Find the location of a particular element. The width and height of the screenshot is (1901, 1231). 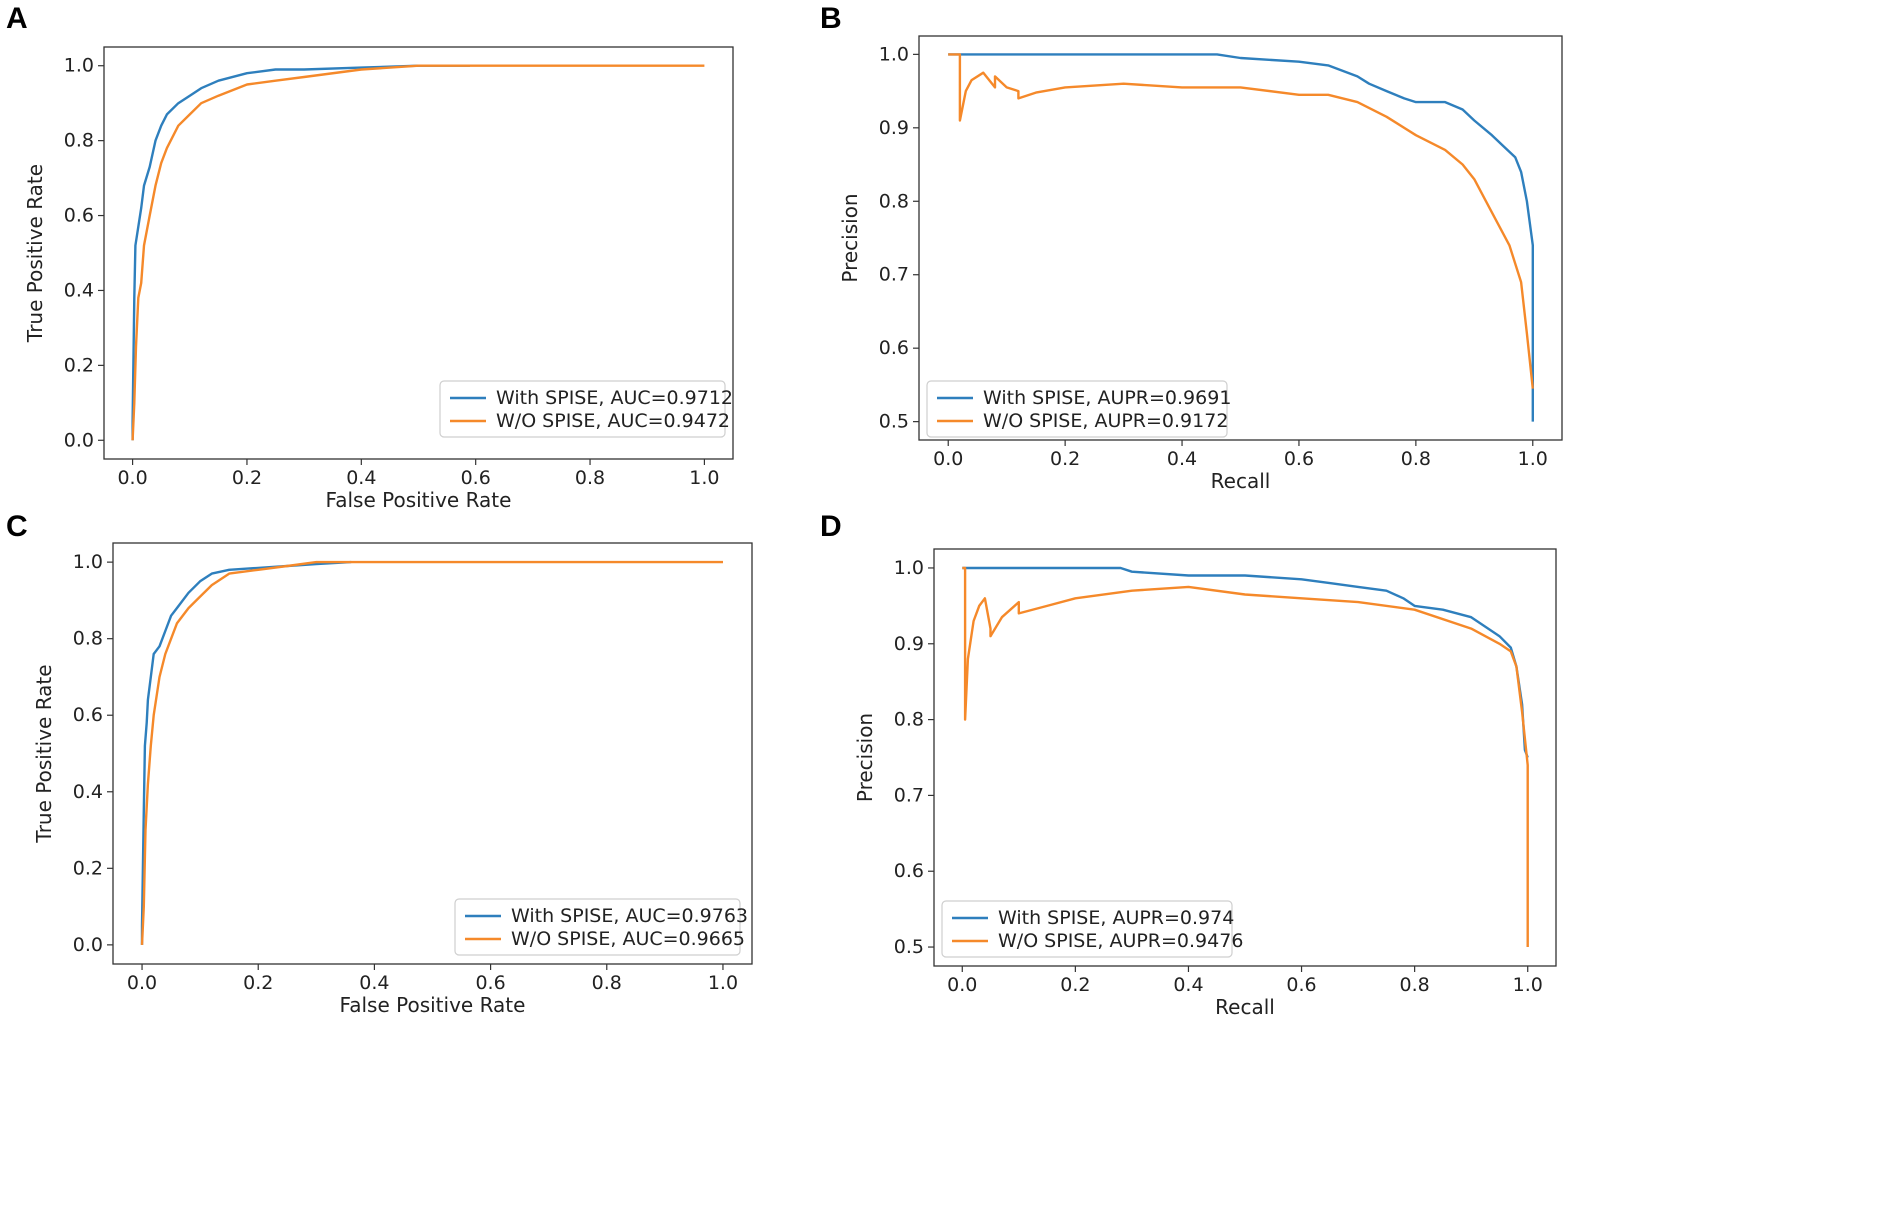

panel-letter: C is located at coordinates (17, 526).